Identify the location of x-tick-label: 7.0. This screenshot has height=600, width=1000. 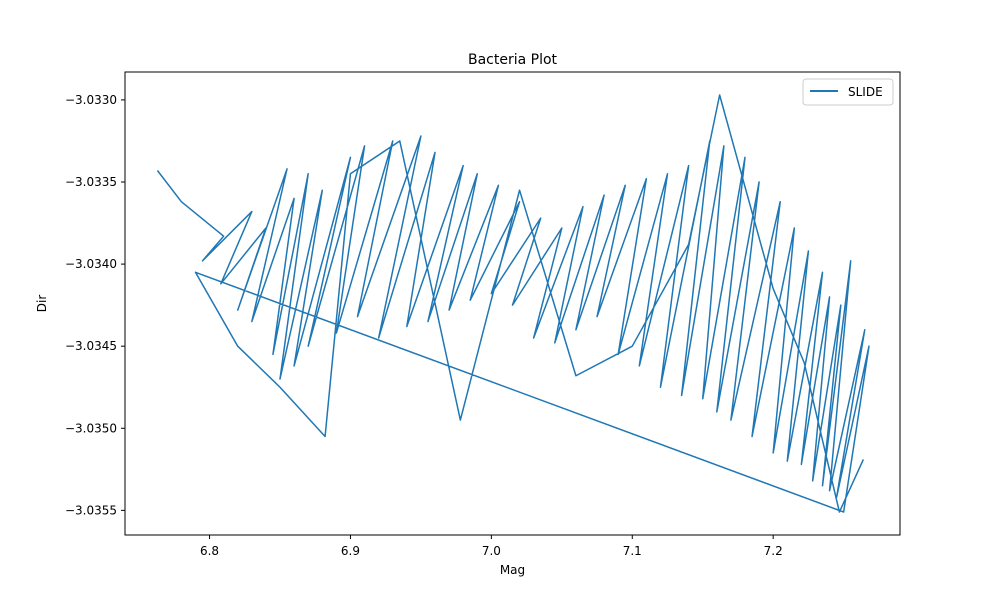
(491, 551).